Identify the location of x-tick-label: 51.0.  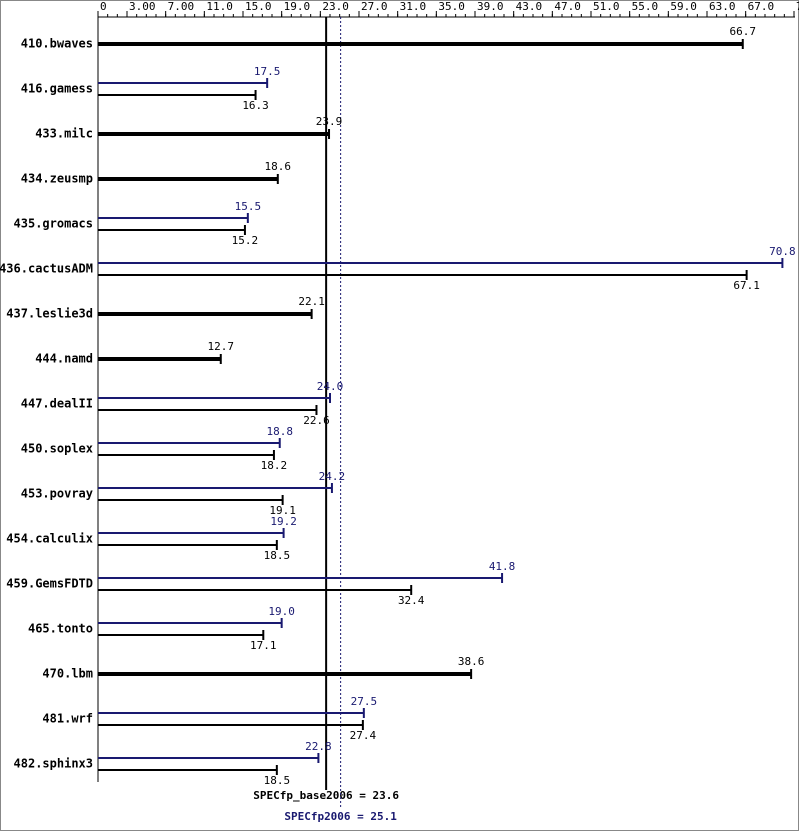
(606, 6).